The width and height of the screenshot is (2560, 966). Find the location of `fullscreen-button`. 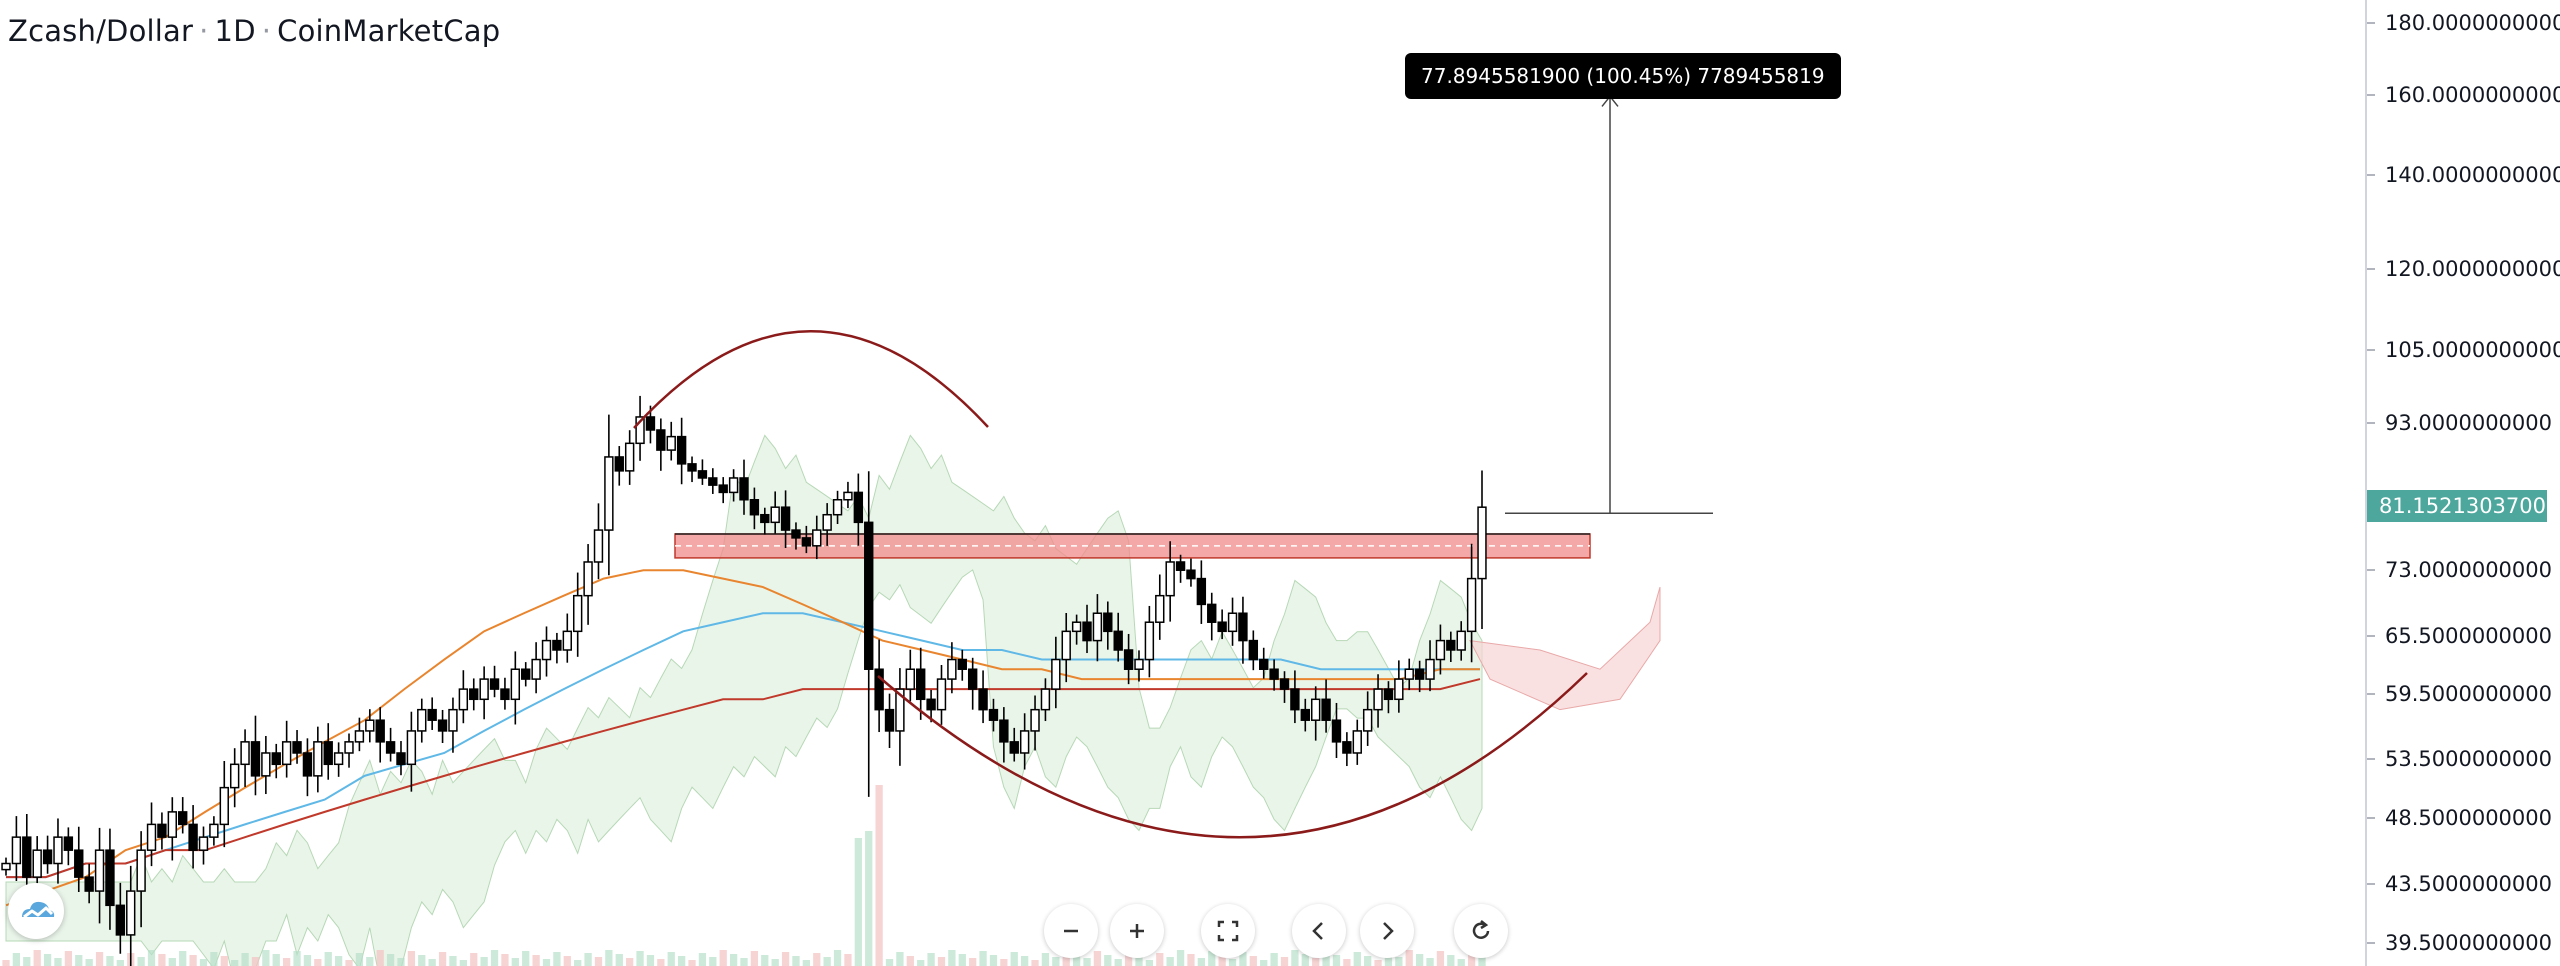

fullscreen-button is located at coordinates (1228, 931).